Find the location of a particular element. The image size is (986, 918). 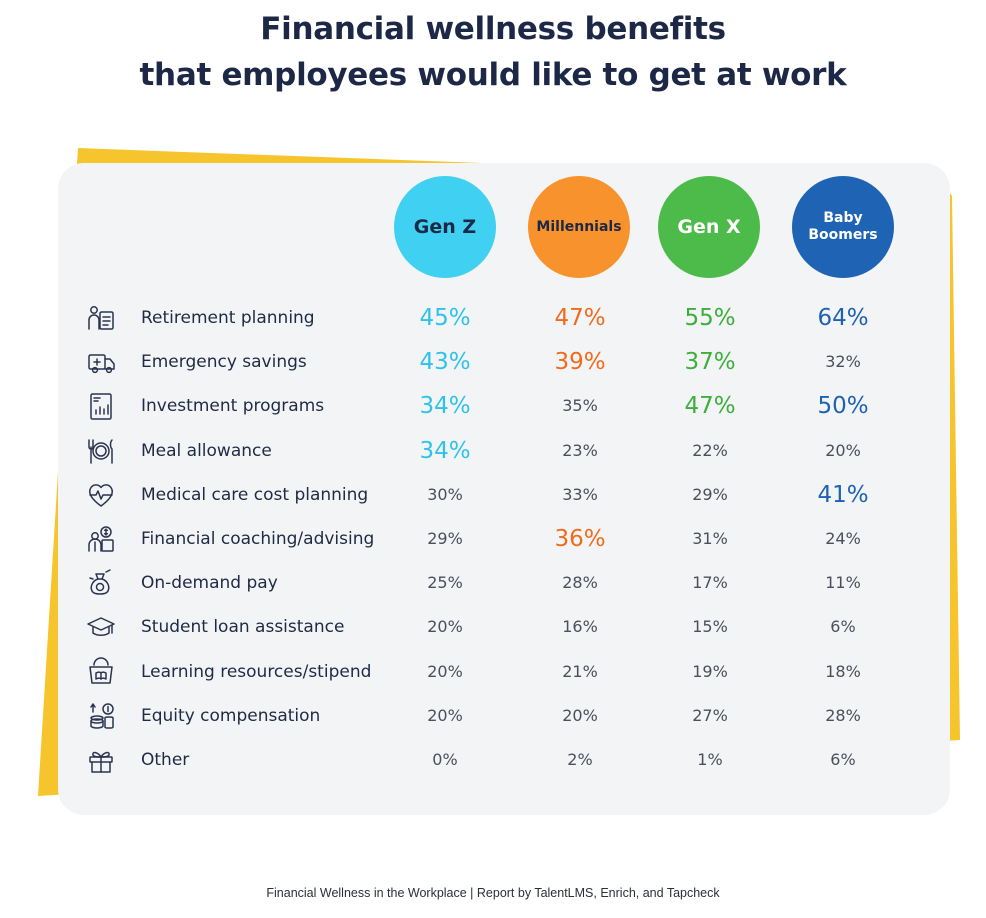

value-cell: 1% is located at coordinates (710, 759).